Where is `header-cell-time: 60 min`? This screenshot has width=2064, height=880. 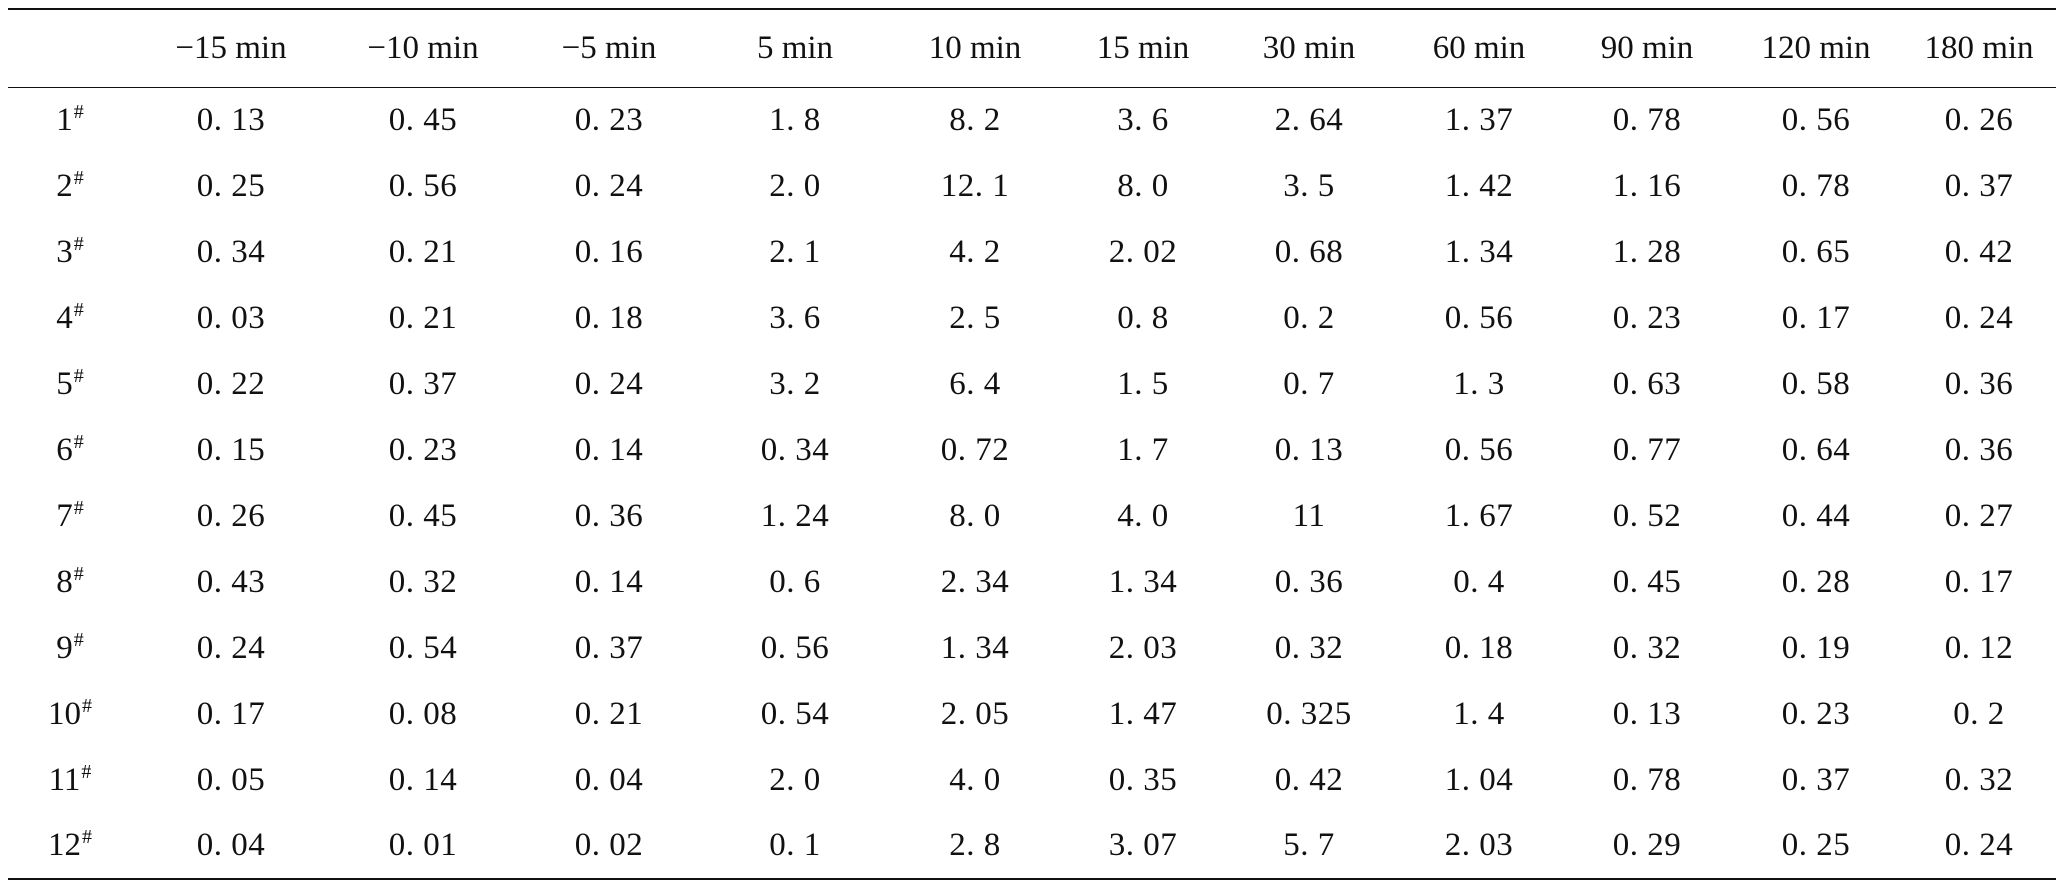 header-cell-time: 60 min is located at coordinates (1479, 48).